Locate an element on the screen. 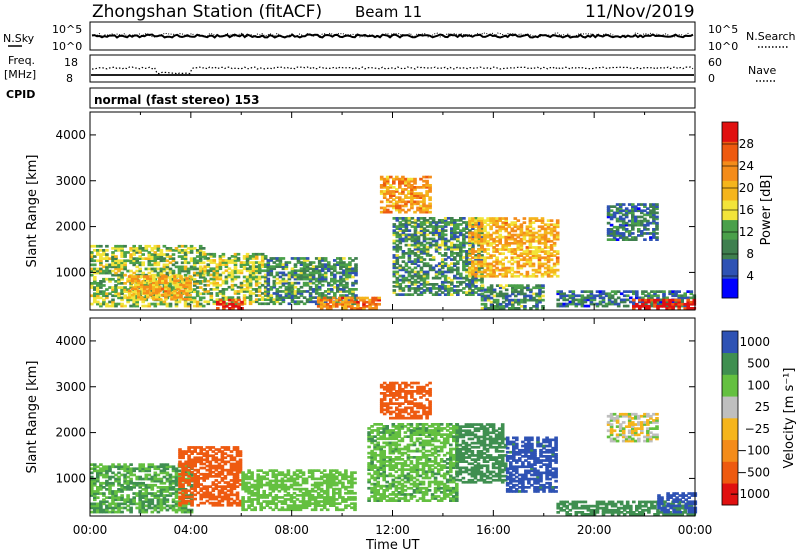 The height and width of the screenshot is (554, 800). colorbar-tick-label: 8 is located at coordinates (750, 254).